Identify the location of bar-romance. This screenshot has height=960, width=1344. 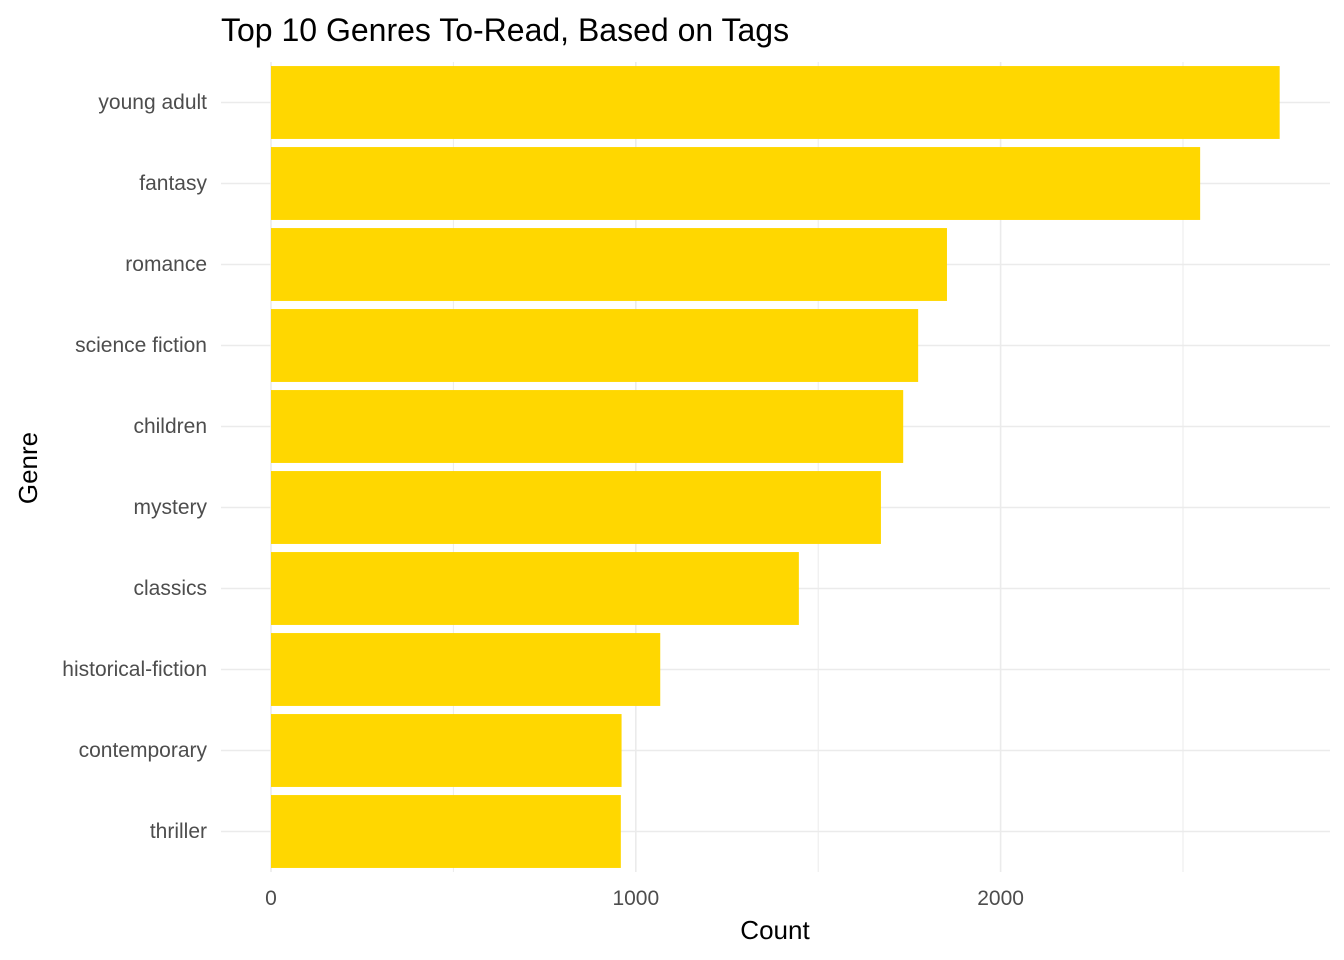
(609, 264).